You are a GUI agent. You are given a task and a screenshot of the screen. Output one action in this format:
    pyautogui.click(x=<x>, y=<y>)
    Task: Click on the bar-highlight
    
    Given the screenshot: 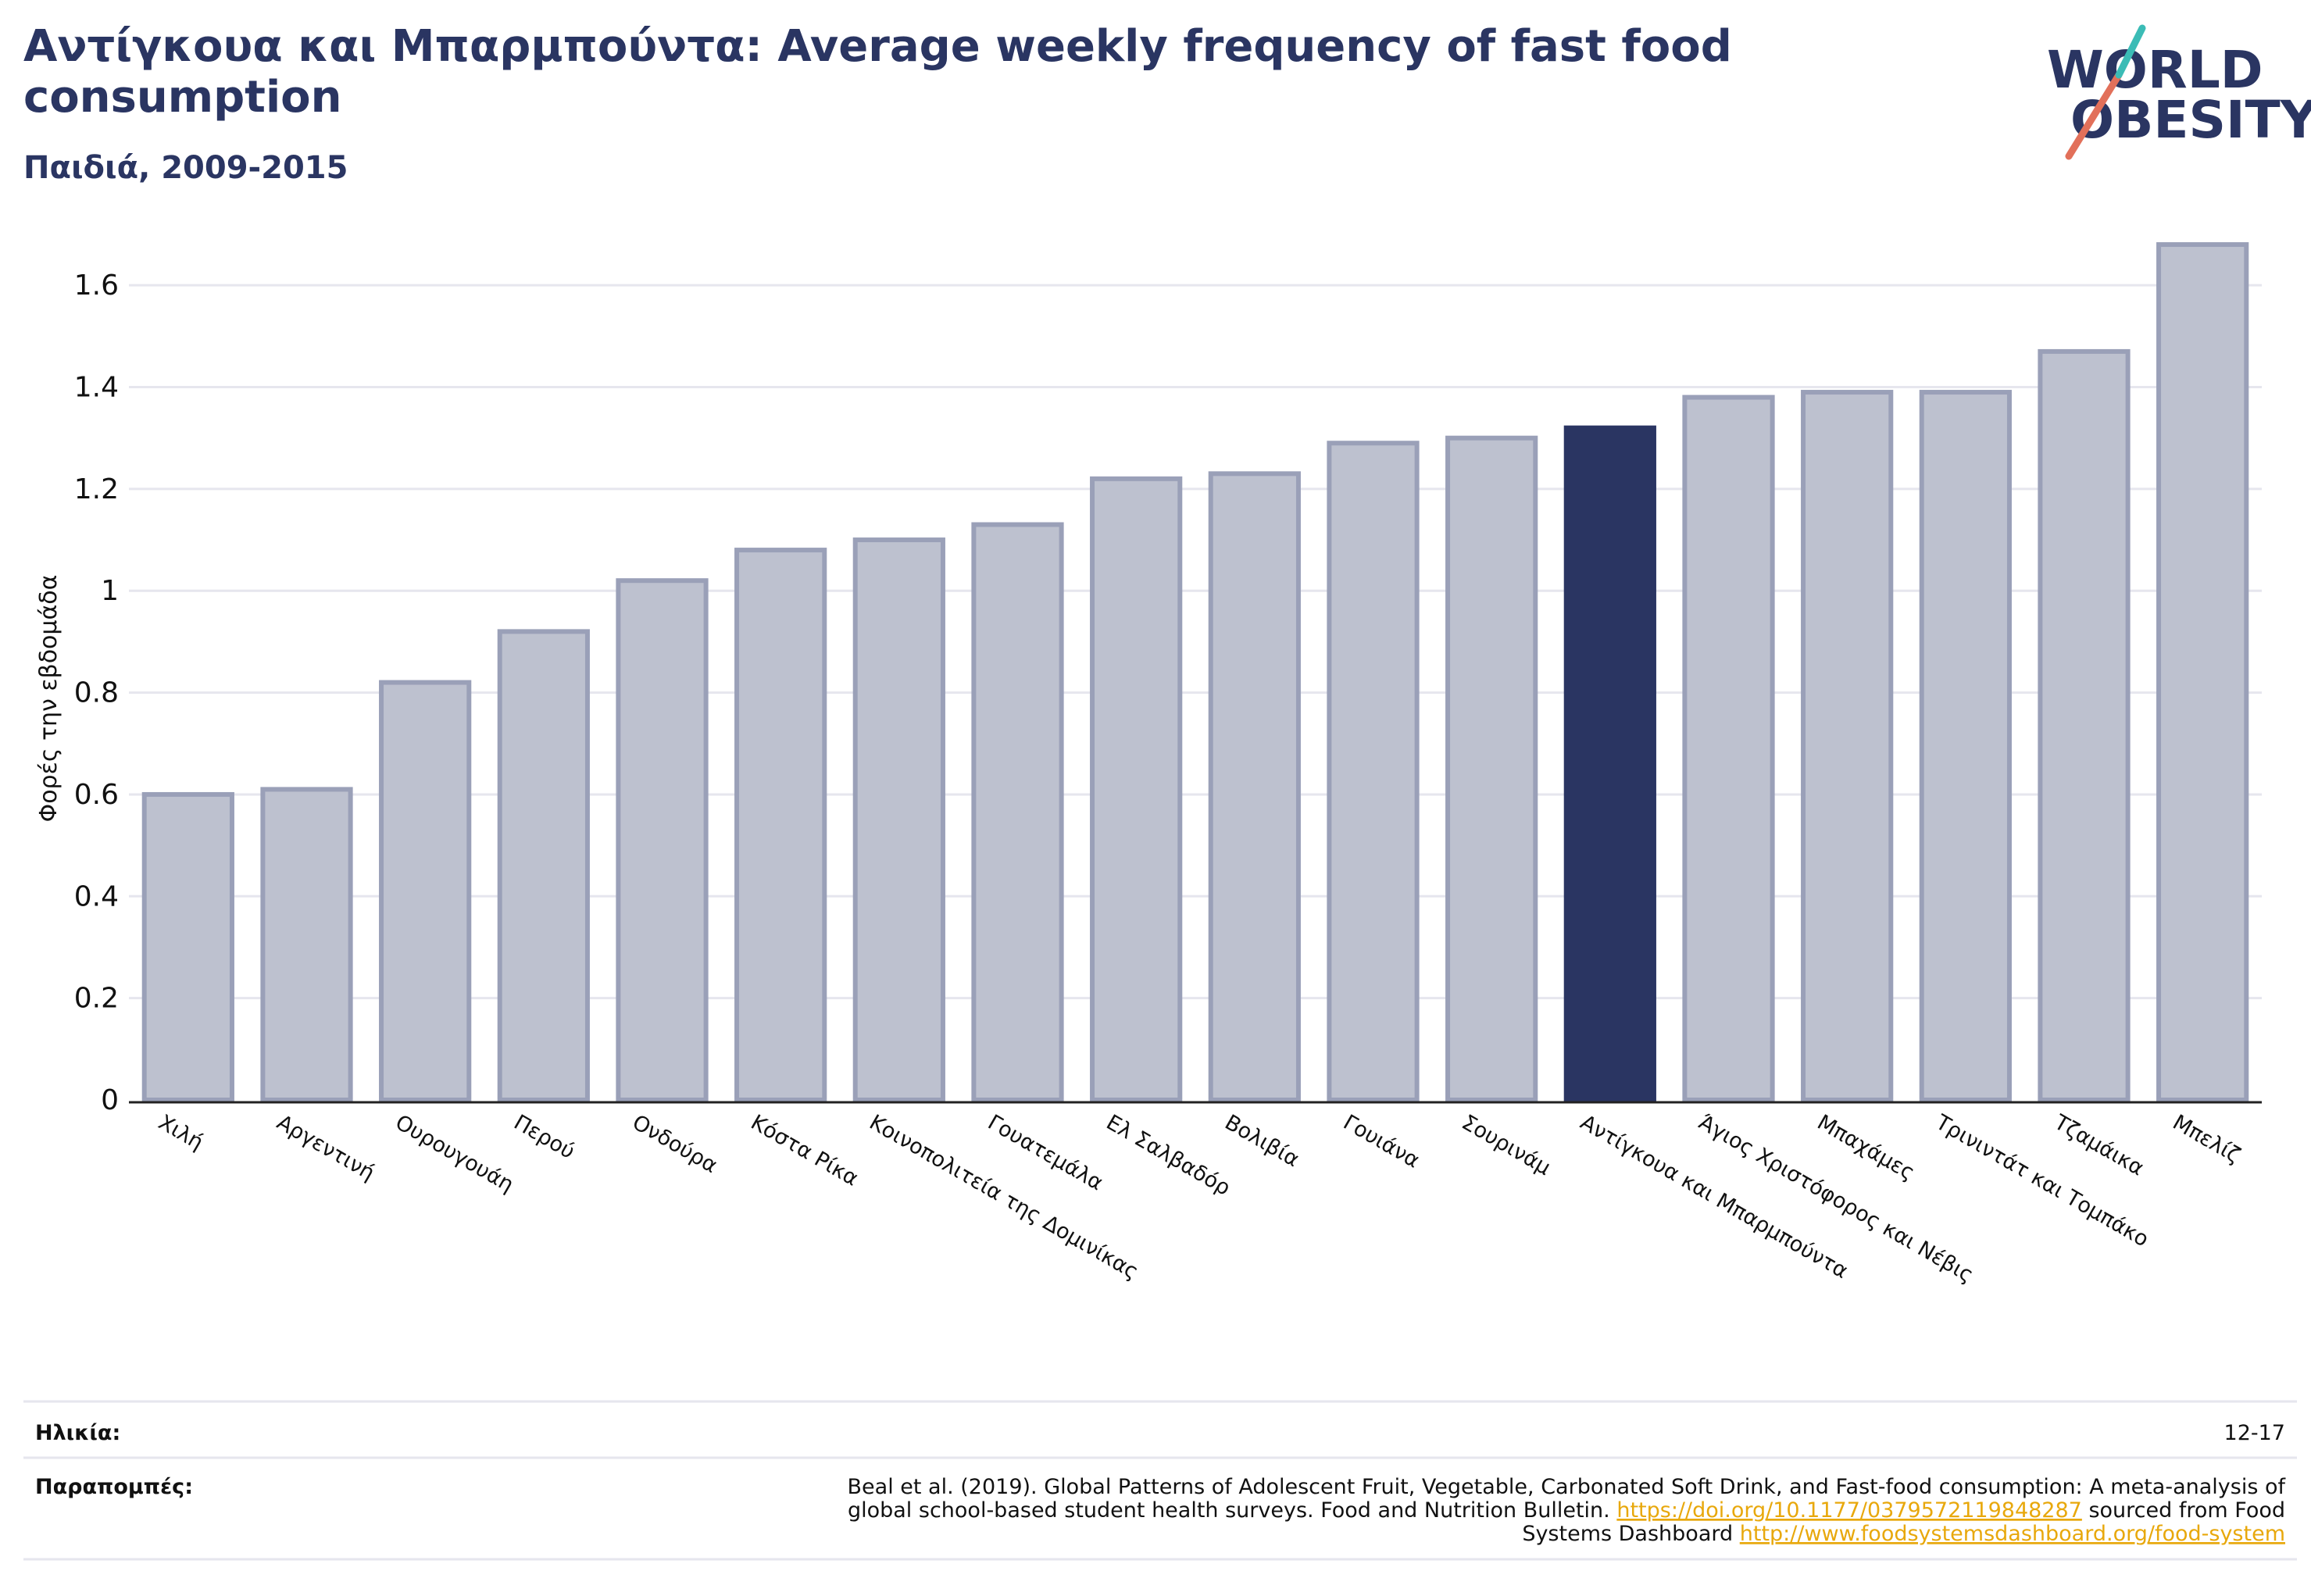 What is the action you would take?
    pyautogui.click(x=1609, y=763)
    